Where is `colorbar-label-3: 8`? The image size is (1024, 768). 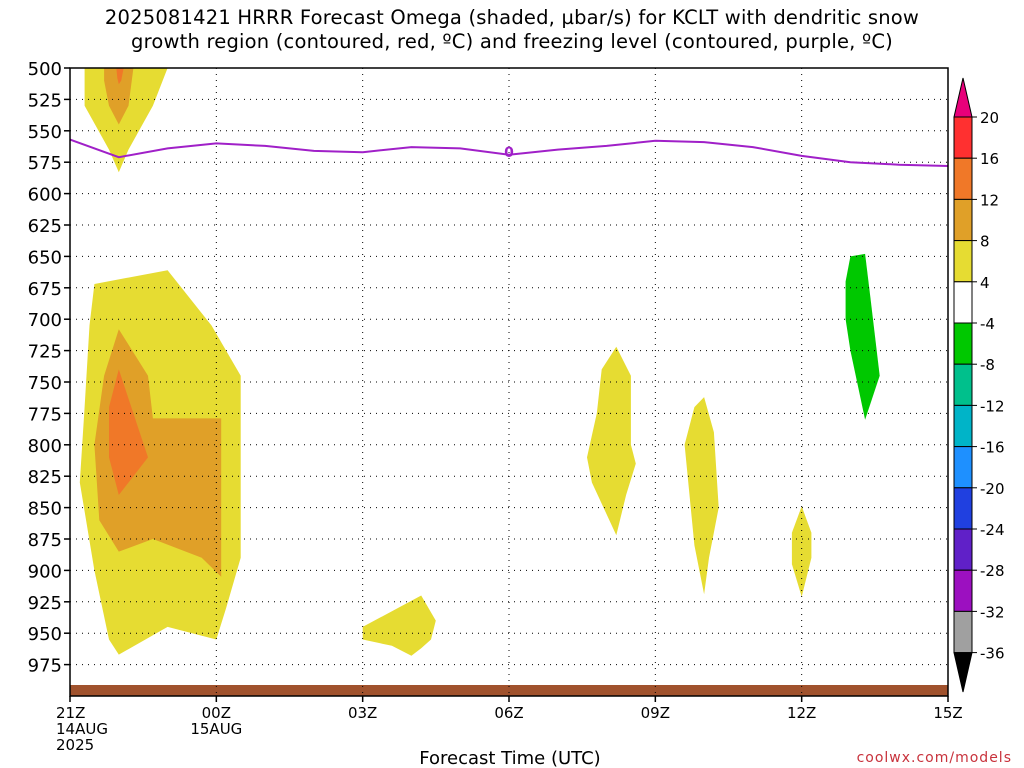 colorbar-label-3: 8 is located at coordinates (985, 242).